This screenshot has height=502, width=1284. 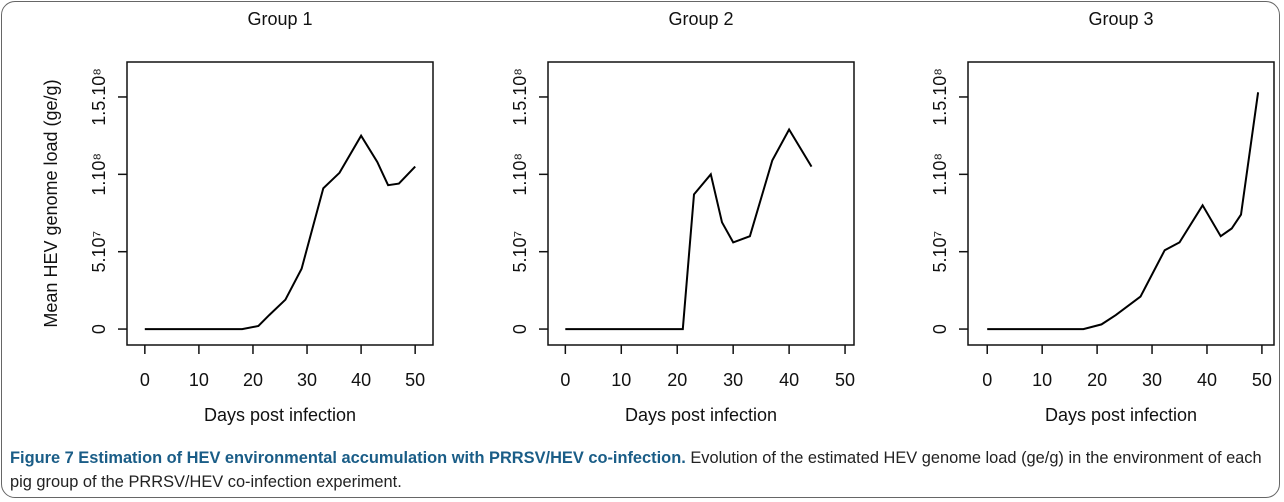 I want to click on chart-title: Group 3, so click(x=1120, y=19).